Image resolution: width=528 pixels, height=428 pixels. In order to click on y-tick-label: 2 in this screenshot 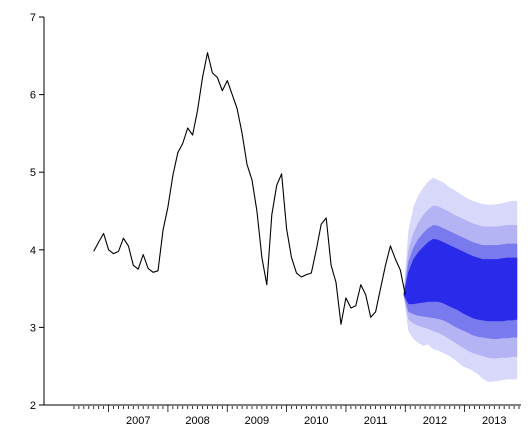, I will do `click(33, 406)`.